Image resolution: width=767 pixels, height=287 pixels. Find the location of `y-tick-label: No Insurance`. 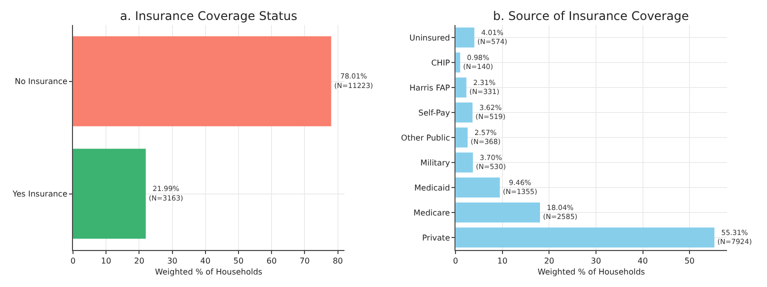

y-tick-label: No Insurance is located at coordinates (41, 81).